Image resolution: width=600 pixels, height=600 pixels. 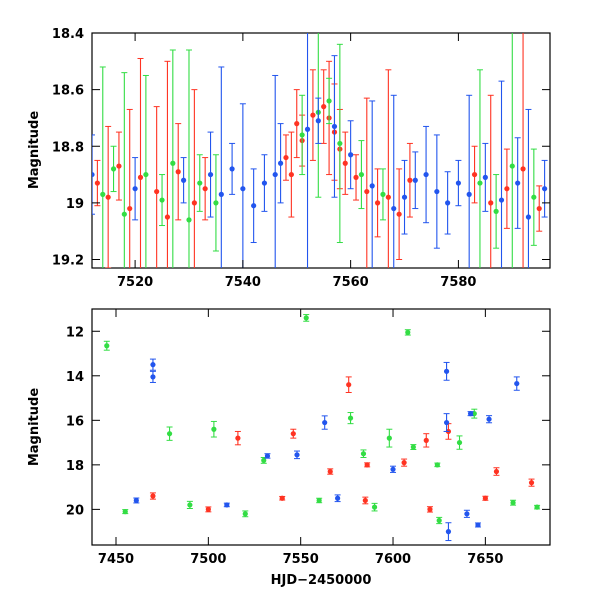 I want to click on x-tick-label: 7520, so click(x=135, y=282).